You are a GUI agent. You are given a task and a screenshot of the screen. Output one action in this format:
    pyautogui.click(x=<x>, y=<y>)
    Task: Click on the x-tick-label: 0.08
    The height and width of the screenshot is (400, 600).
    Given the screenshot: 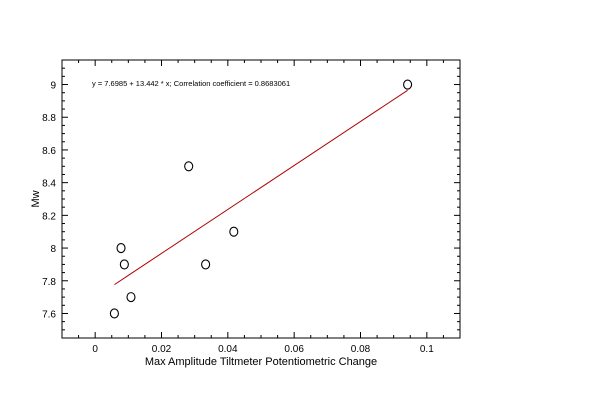 What is the action you would take?
    pyautogui.click(x=361, y=349)
    